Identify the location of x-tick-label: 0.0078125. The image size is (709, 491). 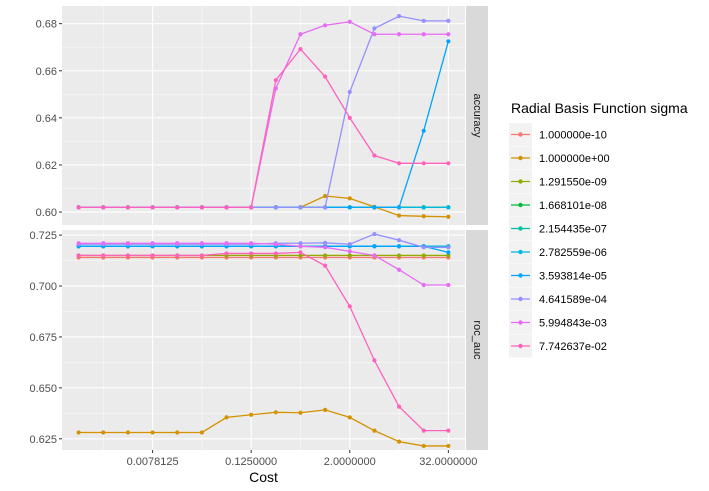
(153, 462).